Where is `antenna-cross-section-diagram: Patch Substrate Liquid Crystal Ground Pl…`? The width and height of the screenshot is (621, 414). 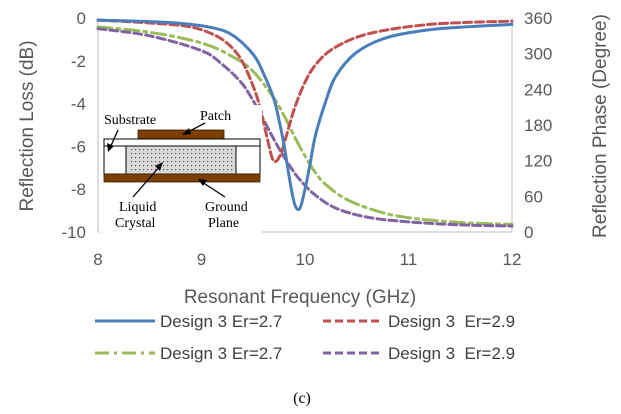
antenna-cross-section-diagram: Patch Substrate Liquid Crystal Ground Pl… is located at coordinates (181, 170).